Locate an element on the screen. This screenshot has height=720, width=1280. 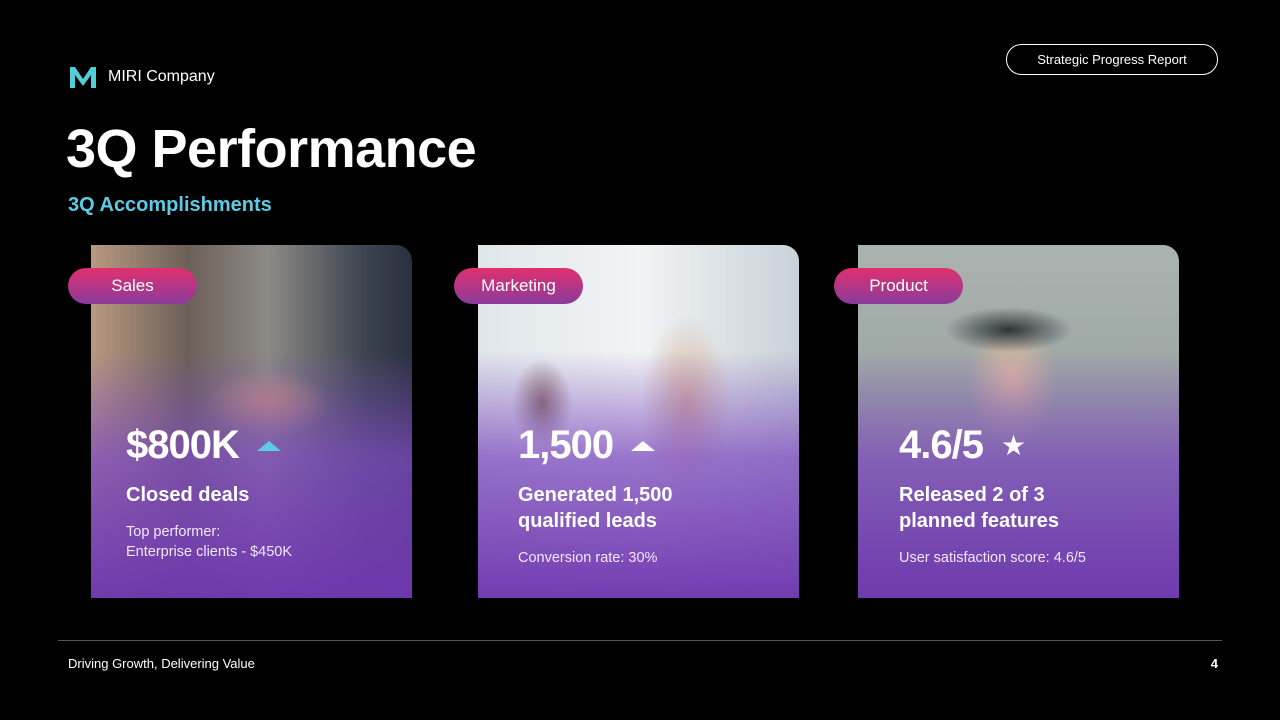
footer-divider is located at coordinates (640, 640).